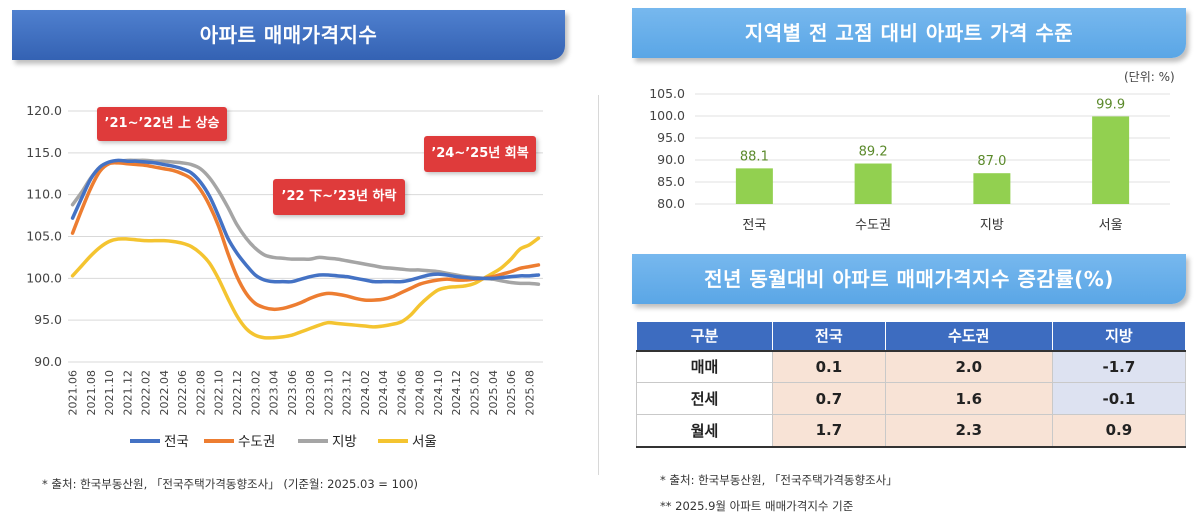  Describe the element at coordinates (754, 186) in the screenshot. I see `bar-전국` at that location.